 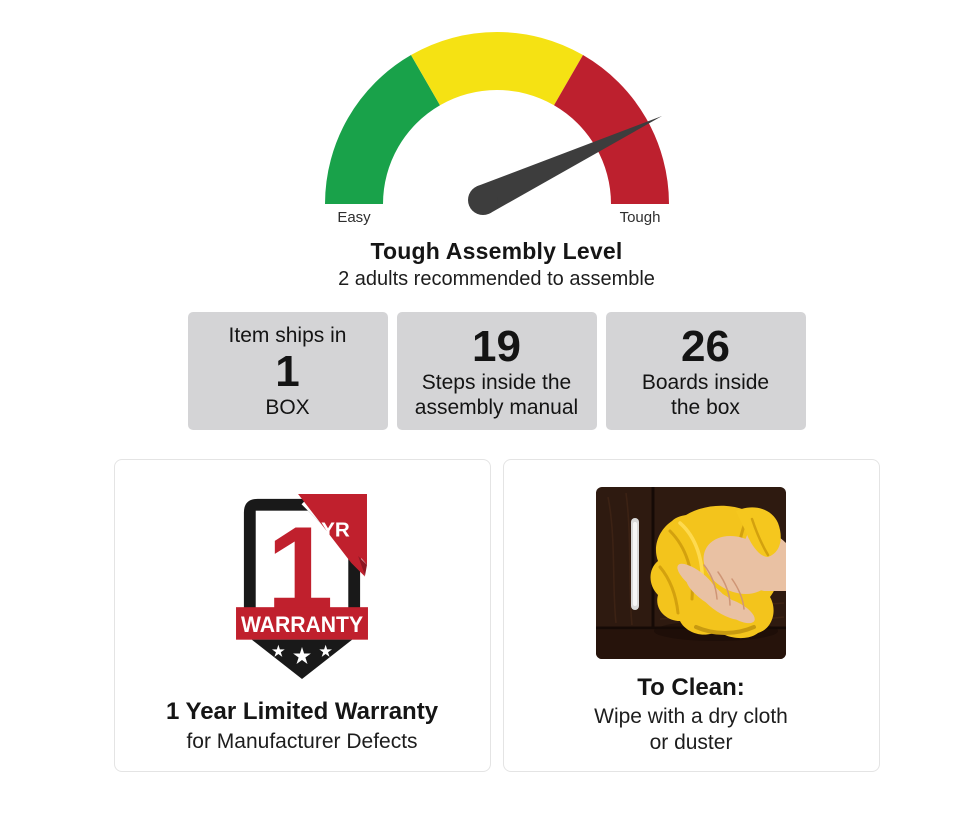 What do you see at coordinates (496, 279) in the screenshot?
I see `assembly-level-subtitle: 2 adults recommended to assemble` at bounding box center [496, 279].